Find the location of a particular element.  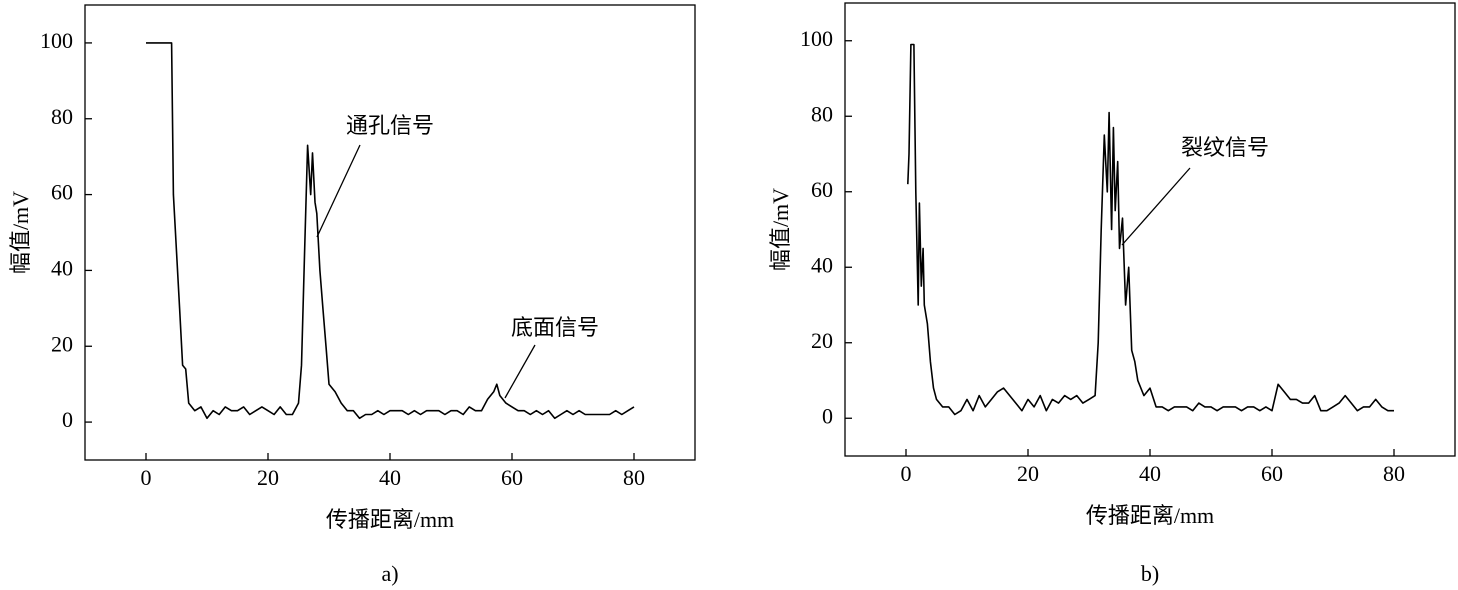

annotation: 裂纹信号 is located at coordinates (1225, 147).